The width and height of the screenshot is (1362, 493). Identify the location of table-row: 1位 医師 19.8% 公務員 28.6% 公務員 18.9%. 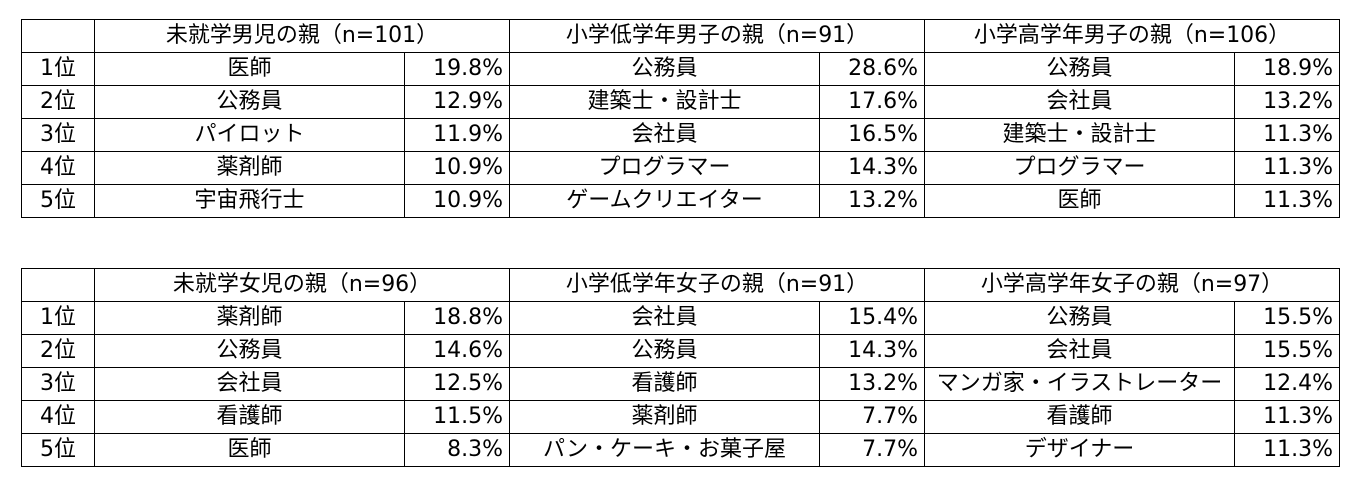
(680, 69).